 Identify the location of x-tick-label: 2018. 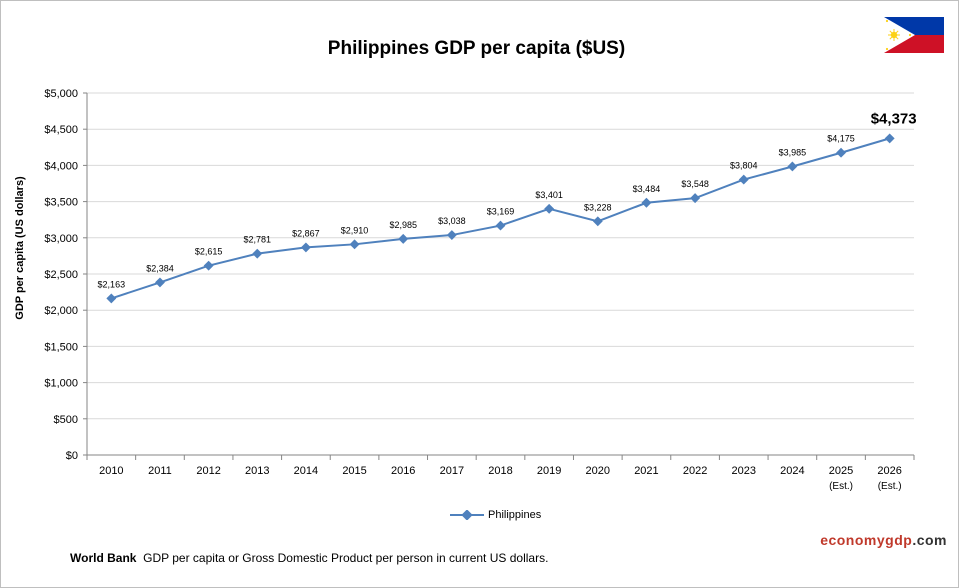
(500, 471).